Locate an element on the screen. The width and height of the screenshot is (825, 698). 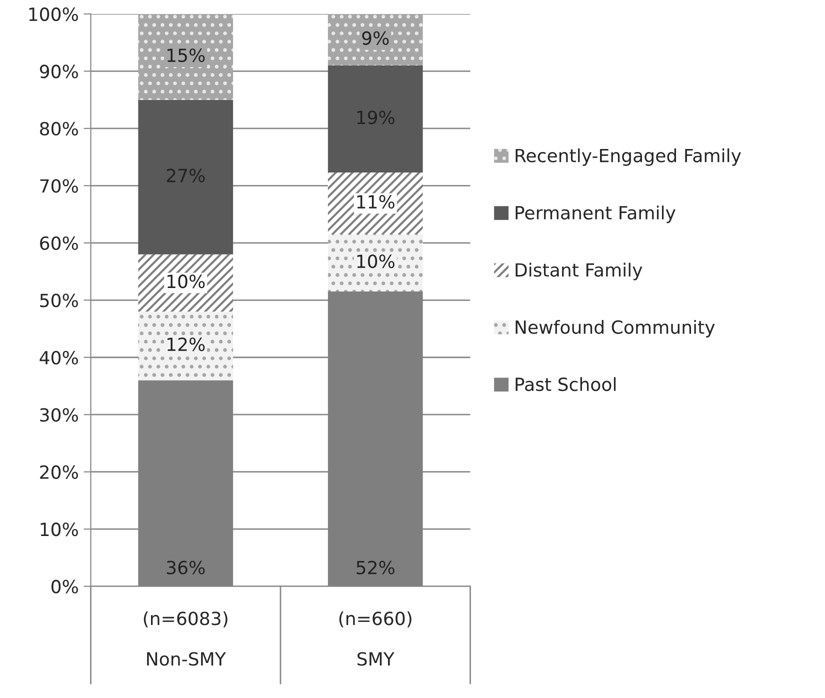
data-label: 27% is located at coordinates (185, 175).